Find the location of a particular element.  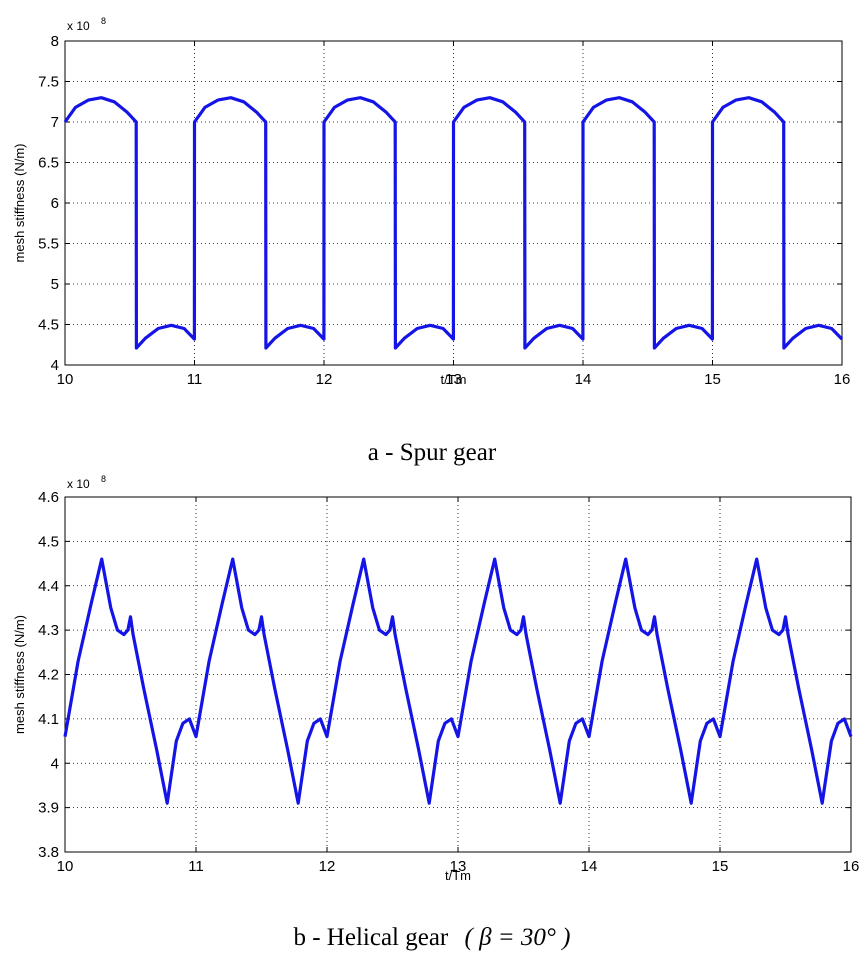

chart-a-y-exponent-power: 8 is located at coordinates (103, 21).